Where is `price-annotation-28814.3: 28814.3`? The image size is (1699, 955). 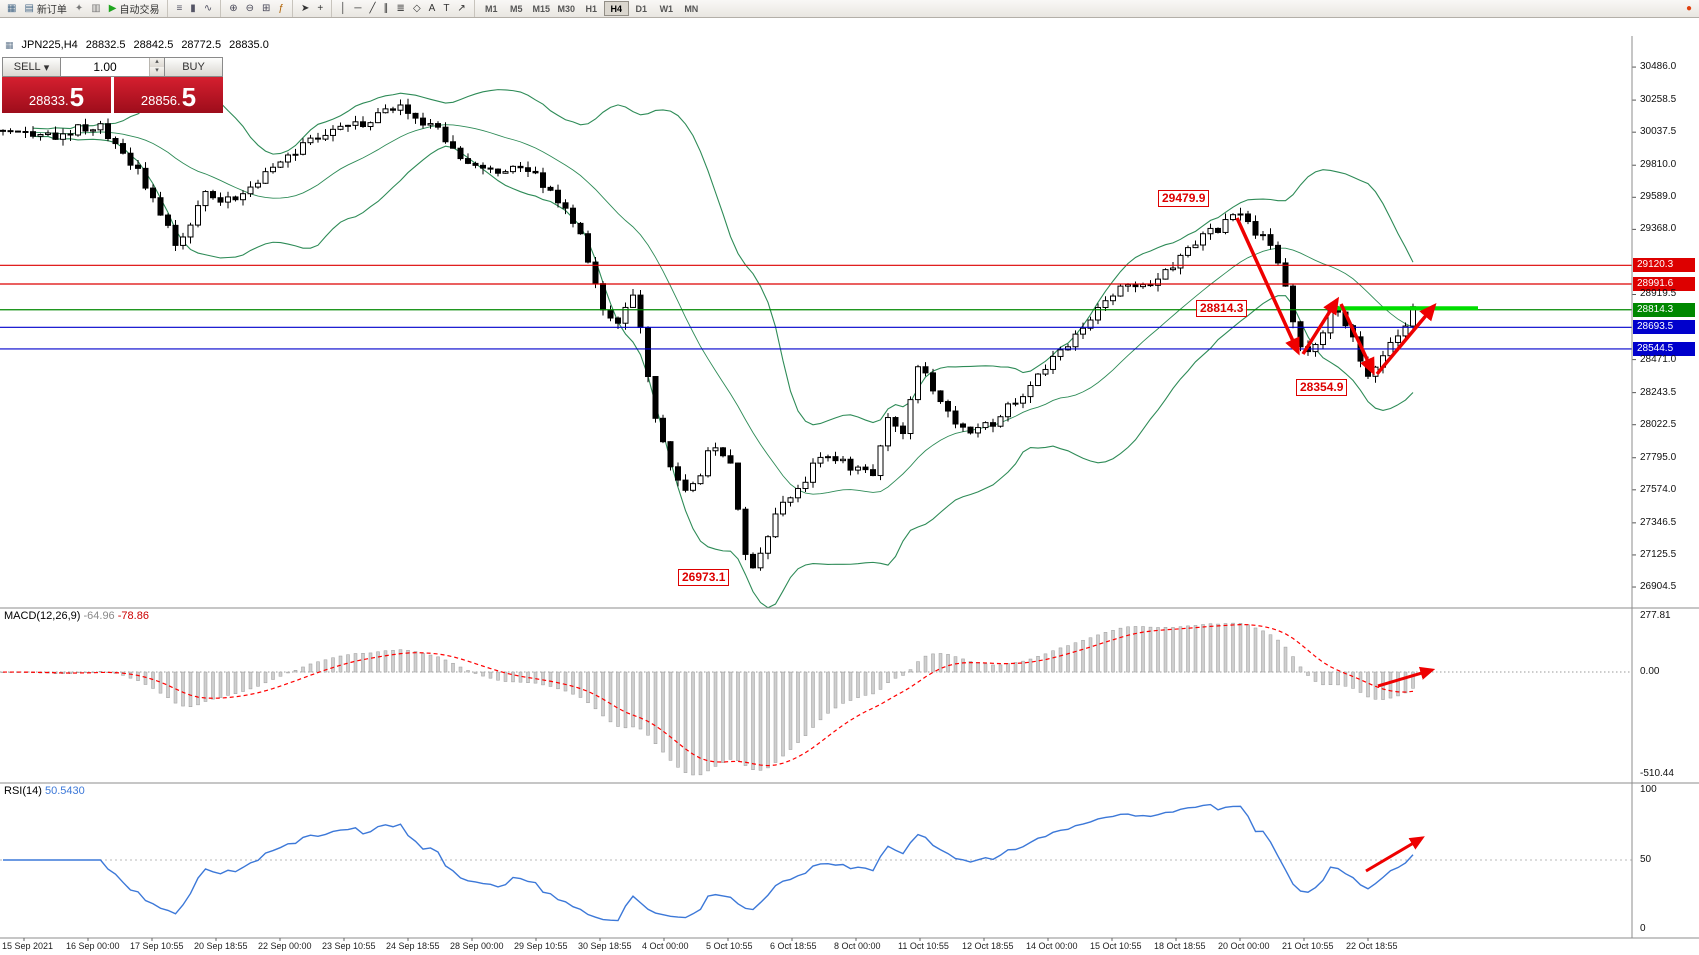
price-annotation-28814.3: 28814.3 is located at coordinates (1222, 308).